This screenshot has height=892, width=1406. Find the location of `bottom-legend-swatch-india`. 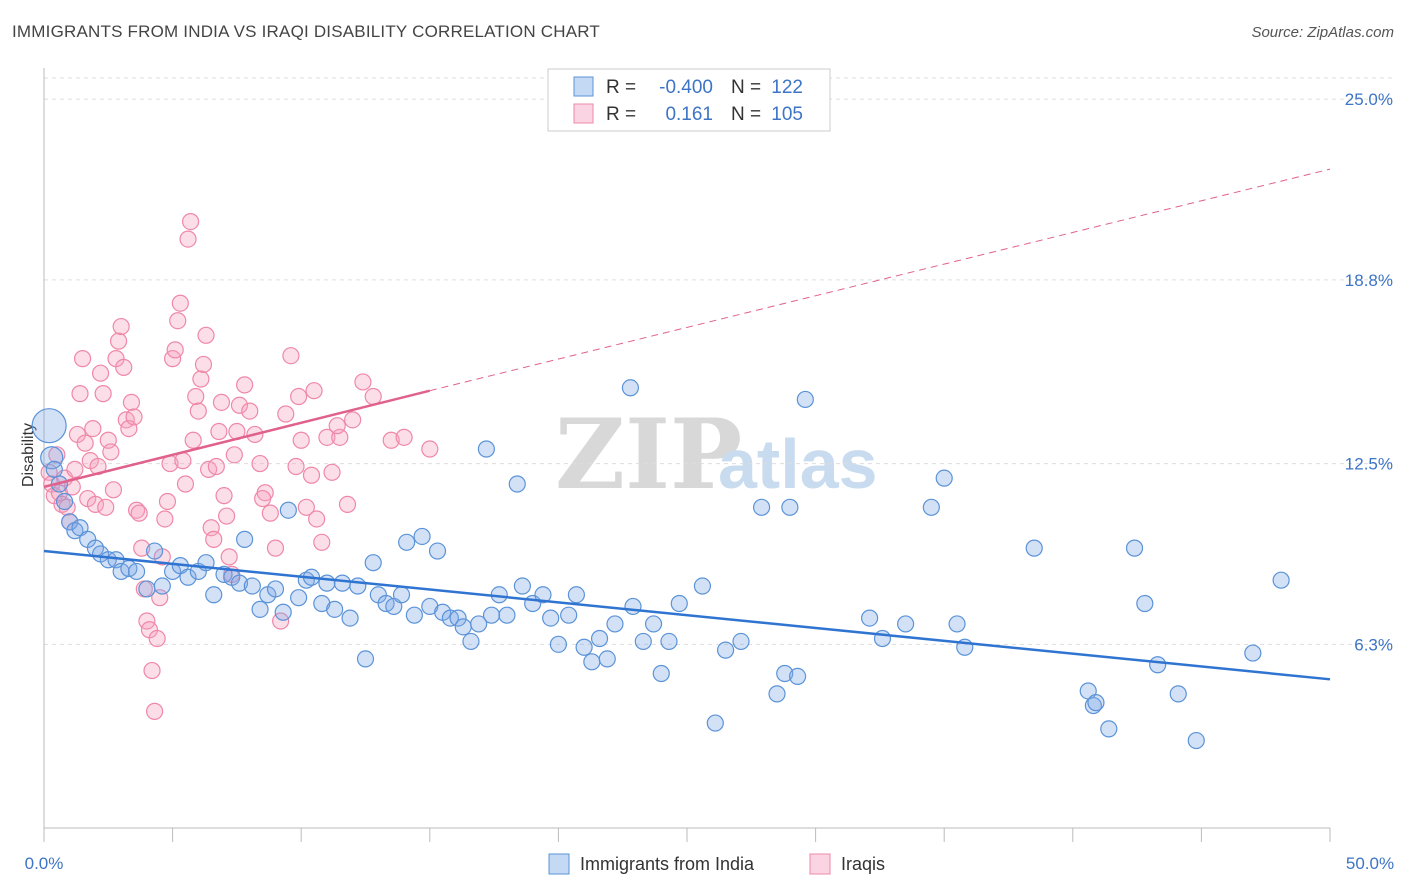

bottom-legend-swatch-india is located at coordinates (559, 864).